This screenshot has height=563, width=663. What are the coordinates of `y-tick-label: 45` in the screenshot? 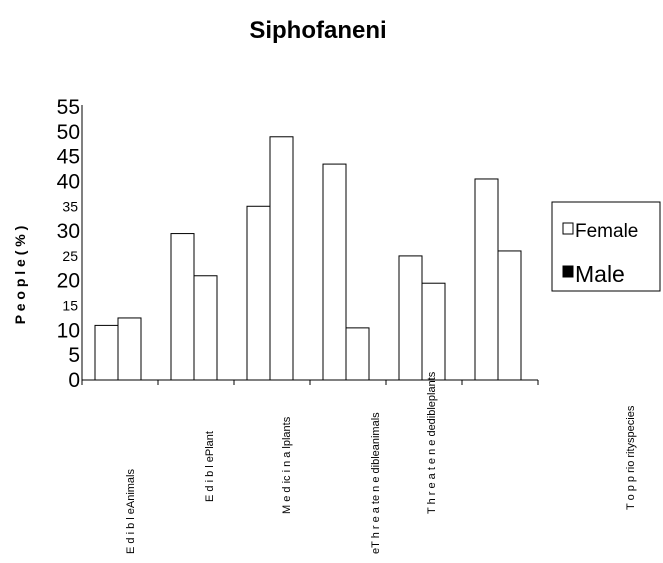 It's located at (68, 157).